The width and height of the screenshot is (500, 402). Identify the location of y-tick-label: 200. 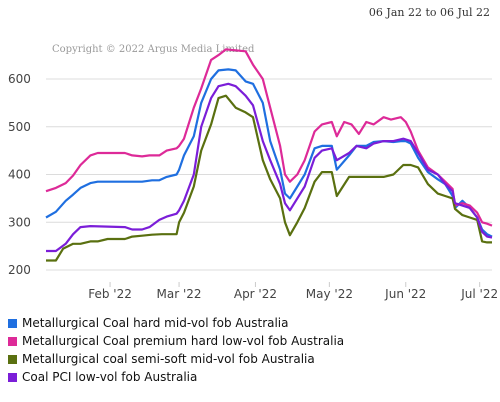
(19, 270).